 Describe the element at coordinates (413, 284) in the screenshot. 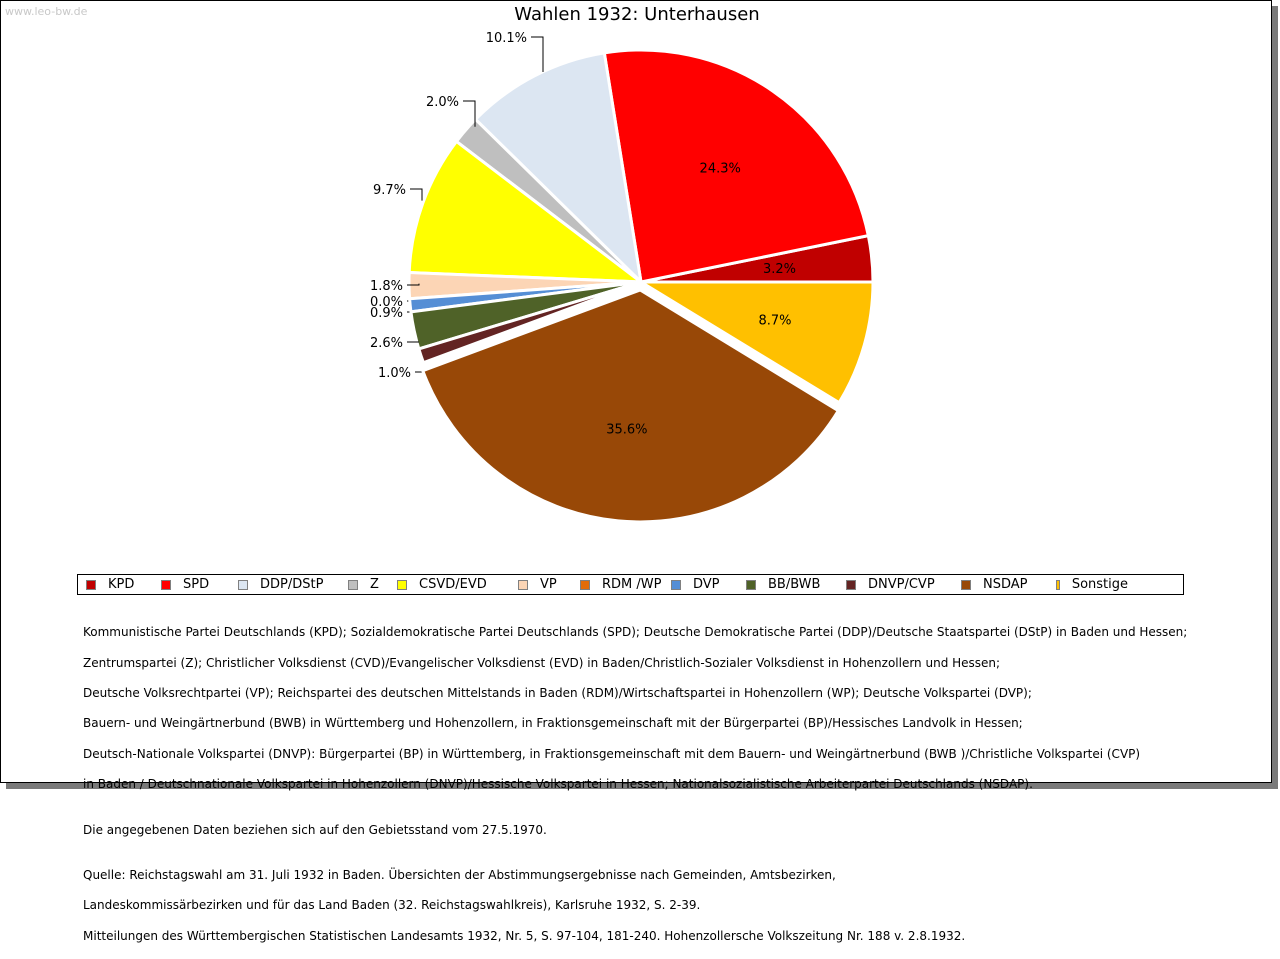

I see `pie-leader-vp` at that location.